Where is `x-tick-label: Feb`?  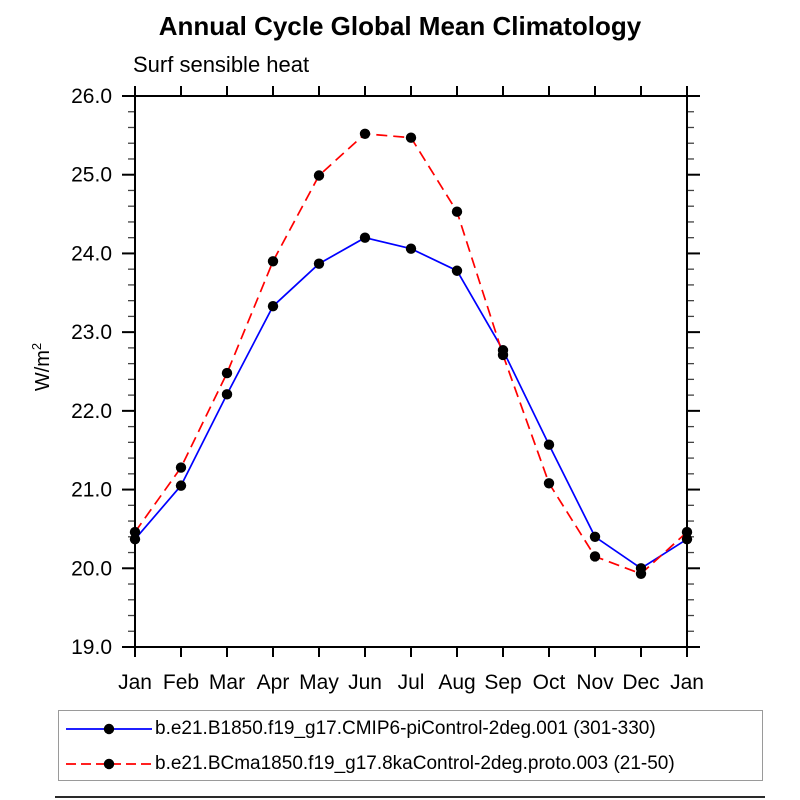 x-tick-label: Feb is located at coordinates (181, 682).